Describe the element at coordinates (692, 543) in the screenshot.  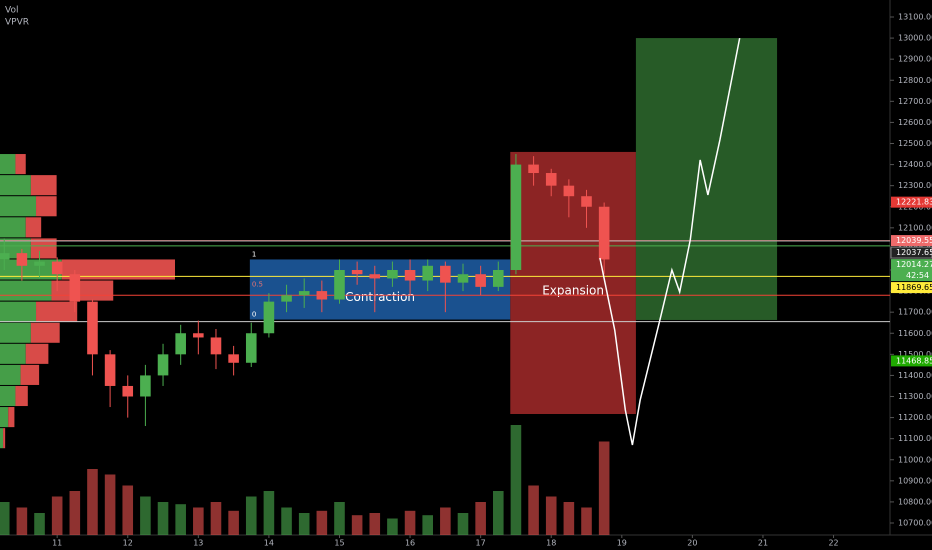
I see `x-tick-label: 20` at that location.